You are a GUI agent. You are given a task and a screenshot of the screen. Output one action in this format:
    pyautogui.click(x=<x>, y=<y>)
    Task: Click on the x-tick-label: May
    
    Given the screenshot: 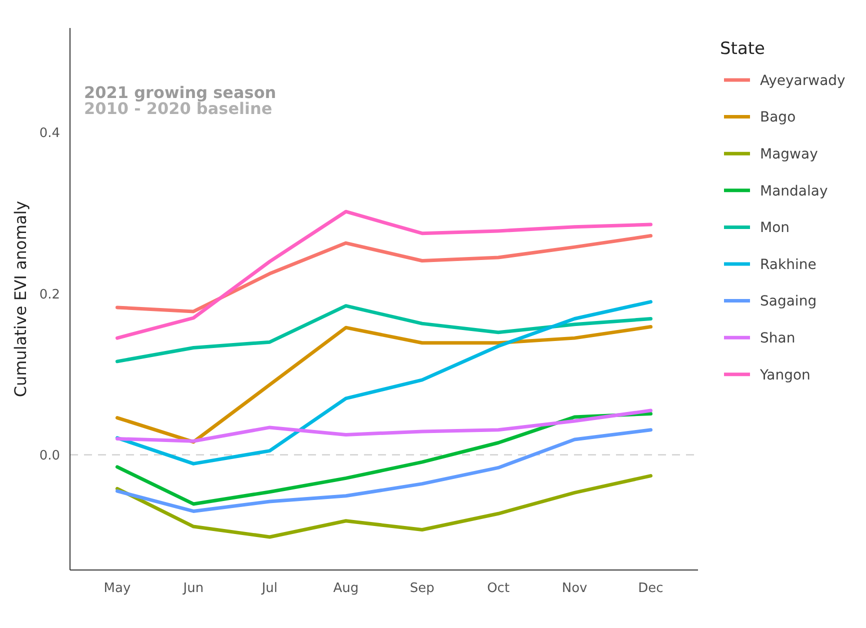 What is the action you would take?
    pyautogui.click(x=117, y=588)
    